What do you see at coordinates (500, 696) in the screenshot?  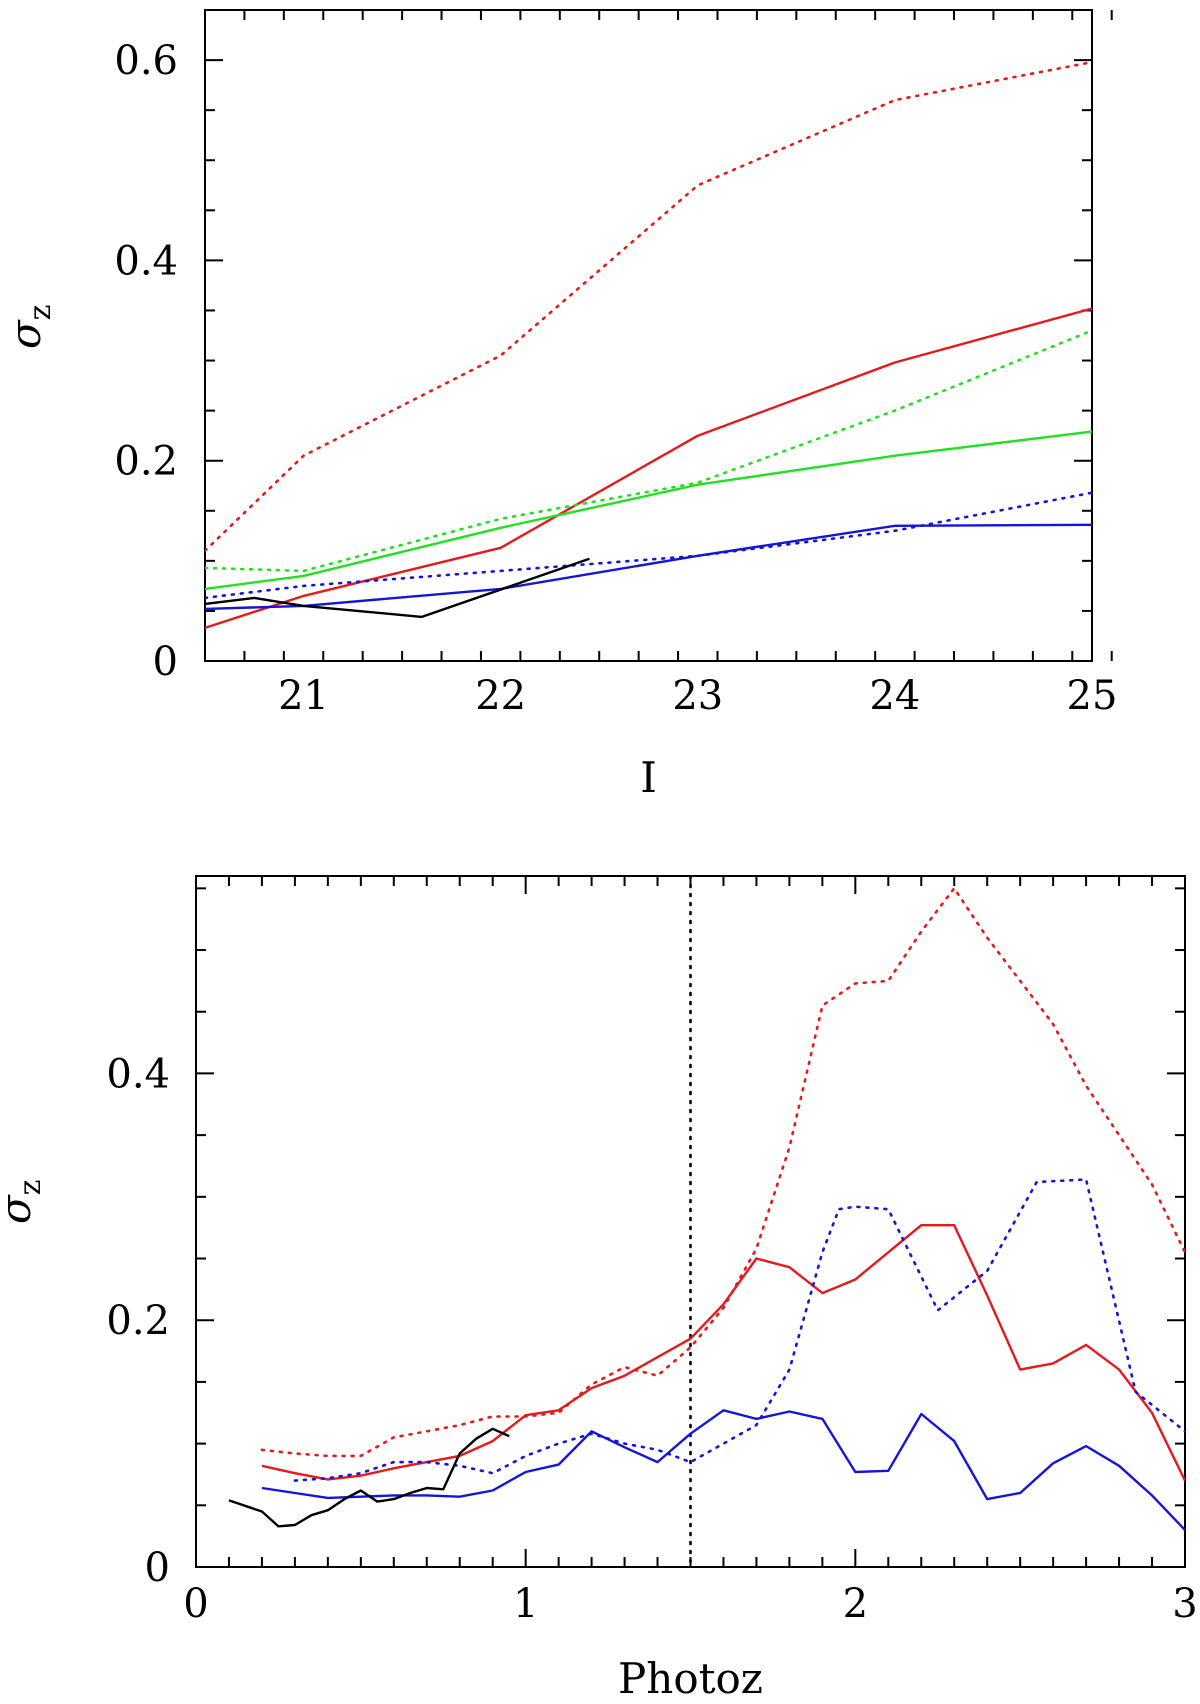 I see `x-tick-label: 22` at bounding box center [500, 696].